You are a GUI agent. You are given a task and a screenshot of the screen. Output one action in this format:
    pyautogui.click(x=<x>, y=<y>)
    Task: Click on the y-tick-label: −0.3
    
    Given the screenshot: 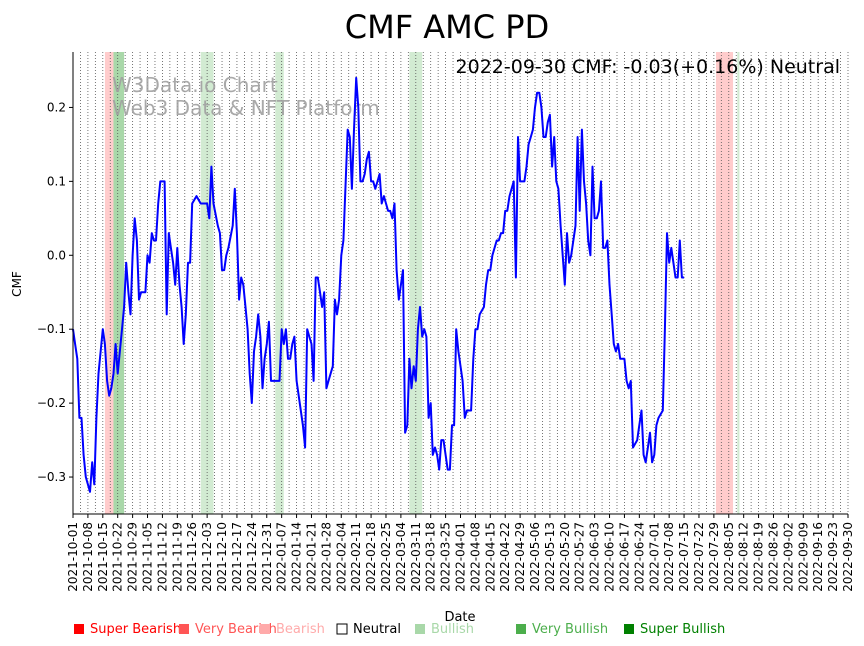 What is the action you would take?
    pyautogui.click(x=51, y=477)
    